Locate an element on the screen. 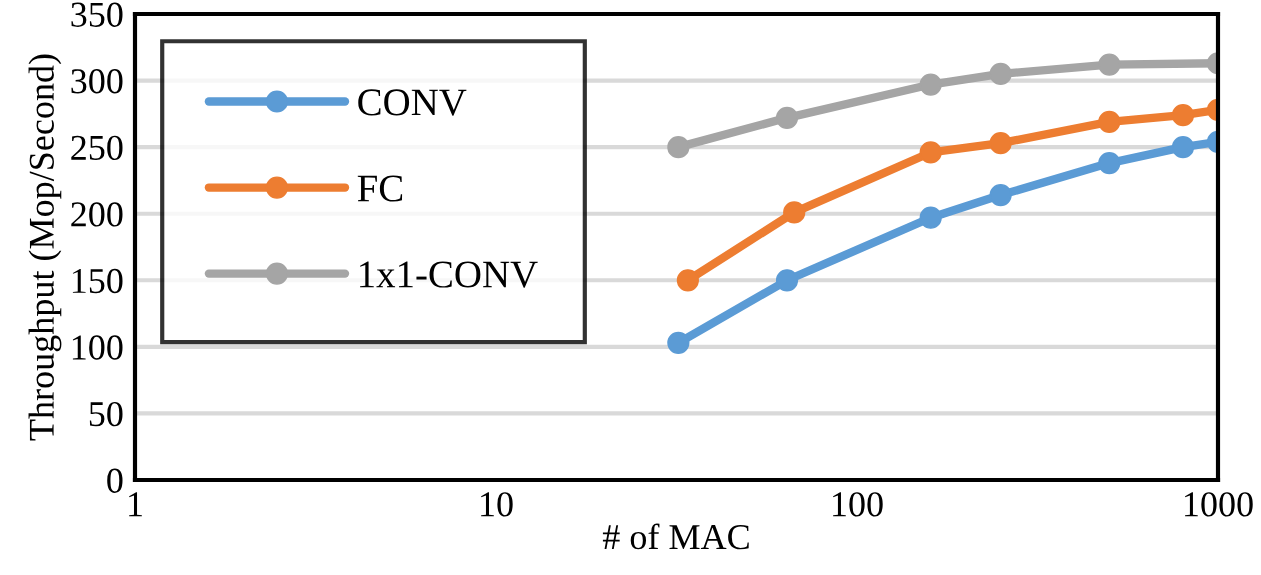 Image resolution: width=1261 pixels, height=575 pixels. legend-label: FC is located at coordinates (380, 188).